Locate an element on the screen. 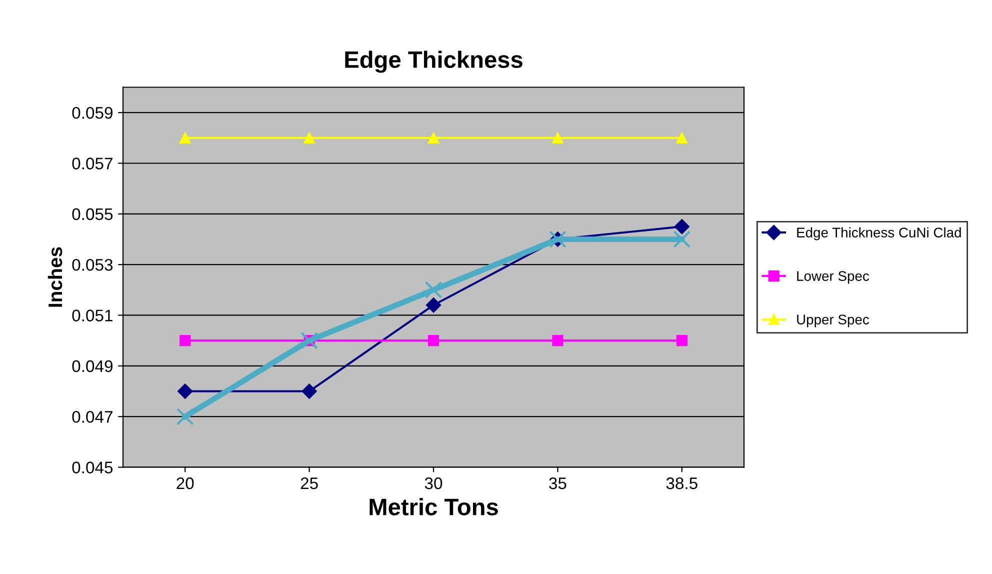  y-tick-label: 0.049 is located at coordinates (92, 366).